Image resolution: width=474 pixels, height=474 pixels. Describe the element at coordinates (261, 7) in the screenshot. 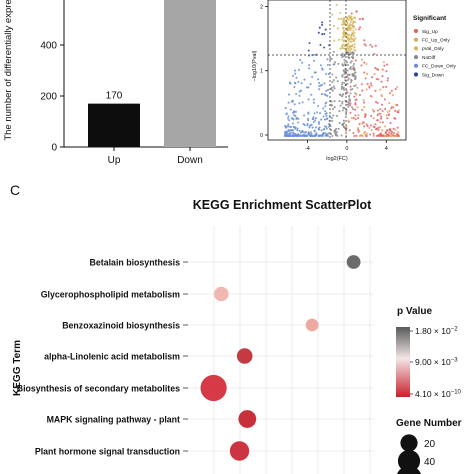

I see `volcano-y-tick-label: 2` at that location.